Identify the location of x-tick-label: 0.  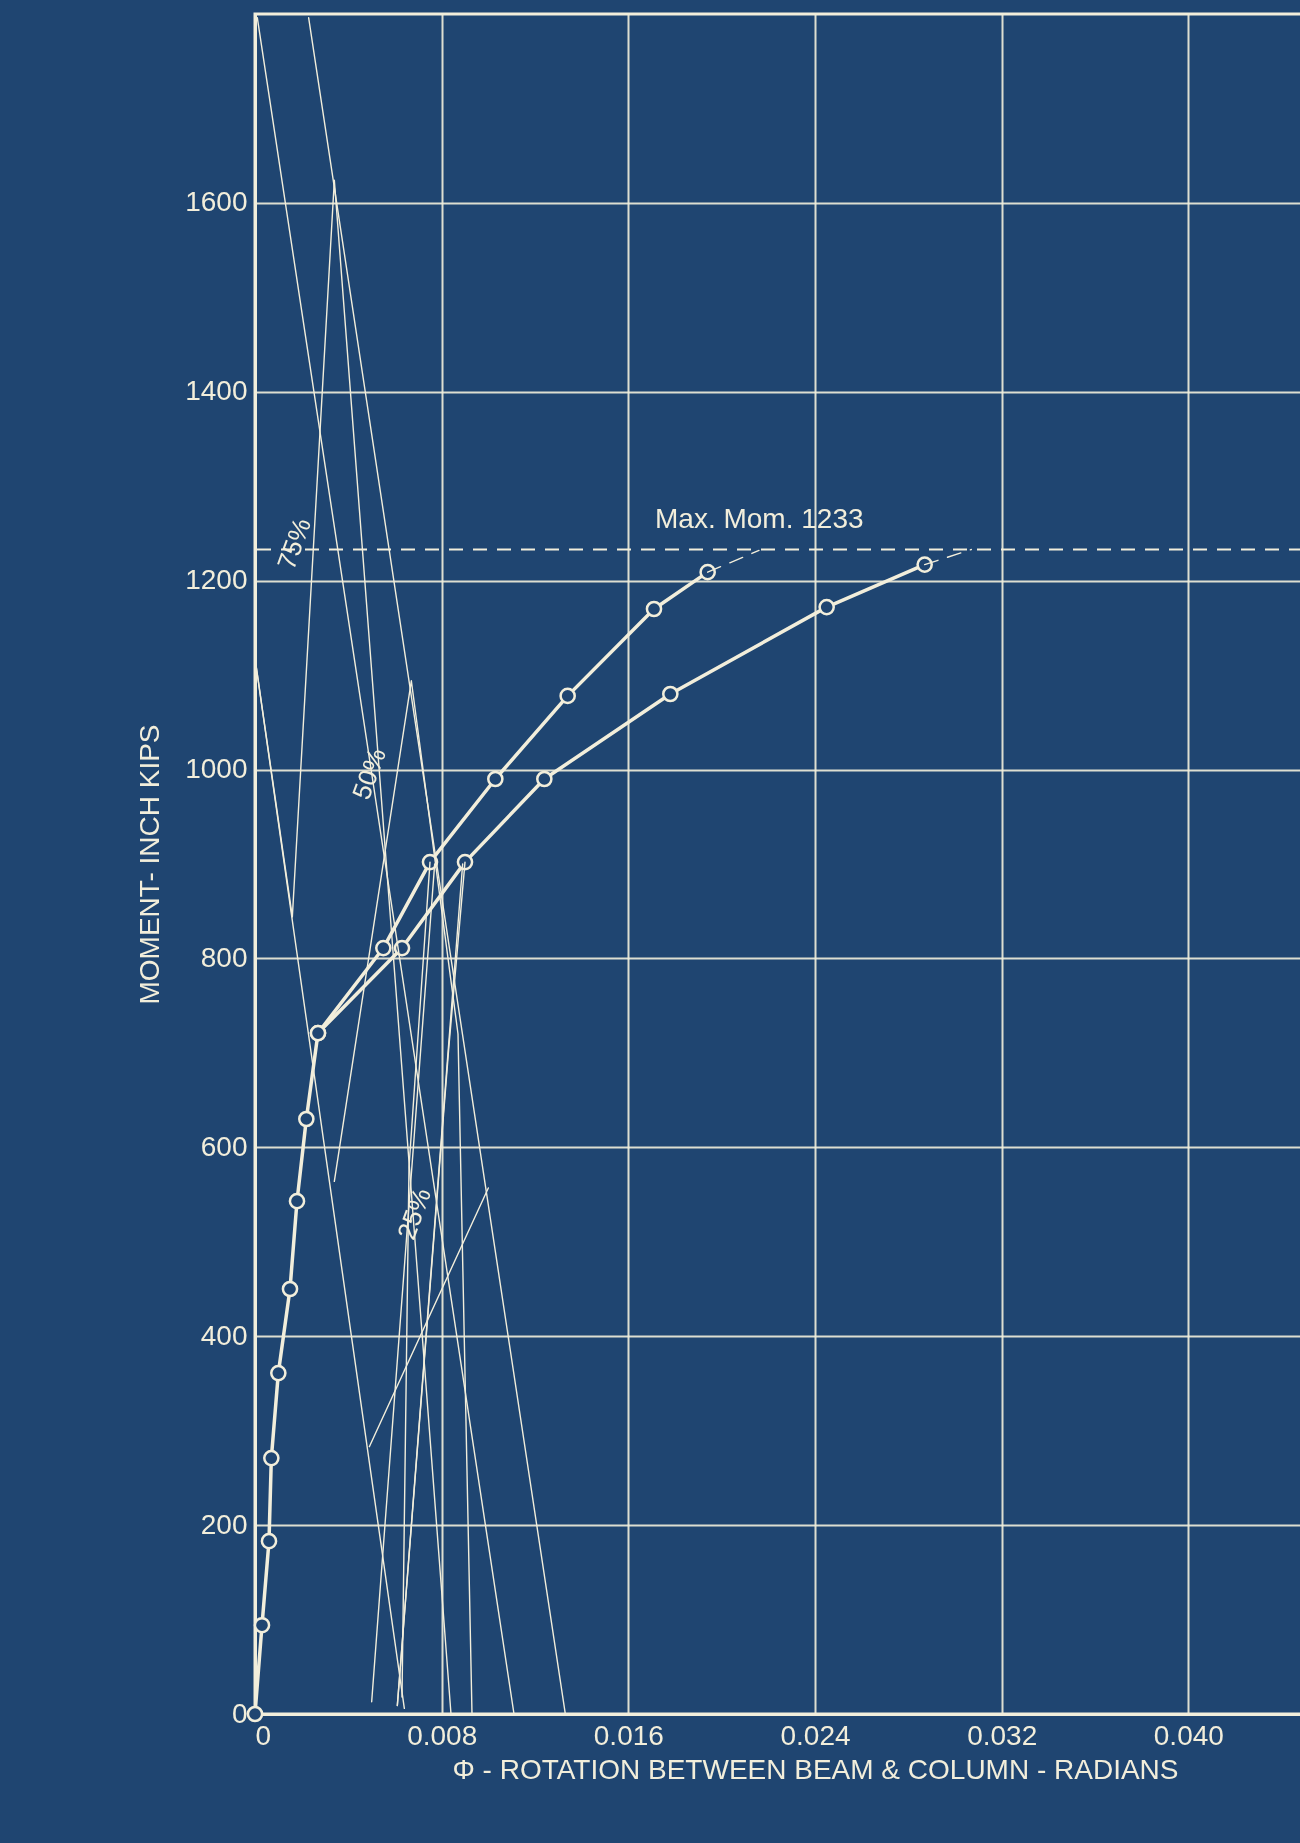
(263, 1735).